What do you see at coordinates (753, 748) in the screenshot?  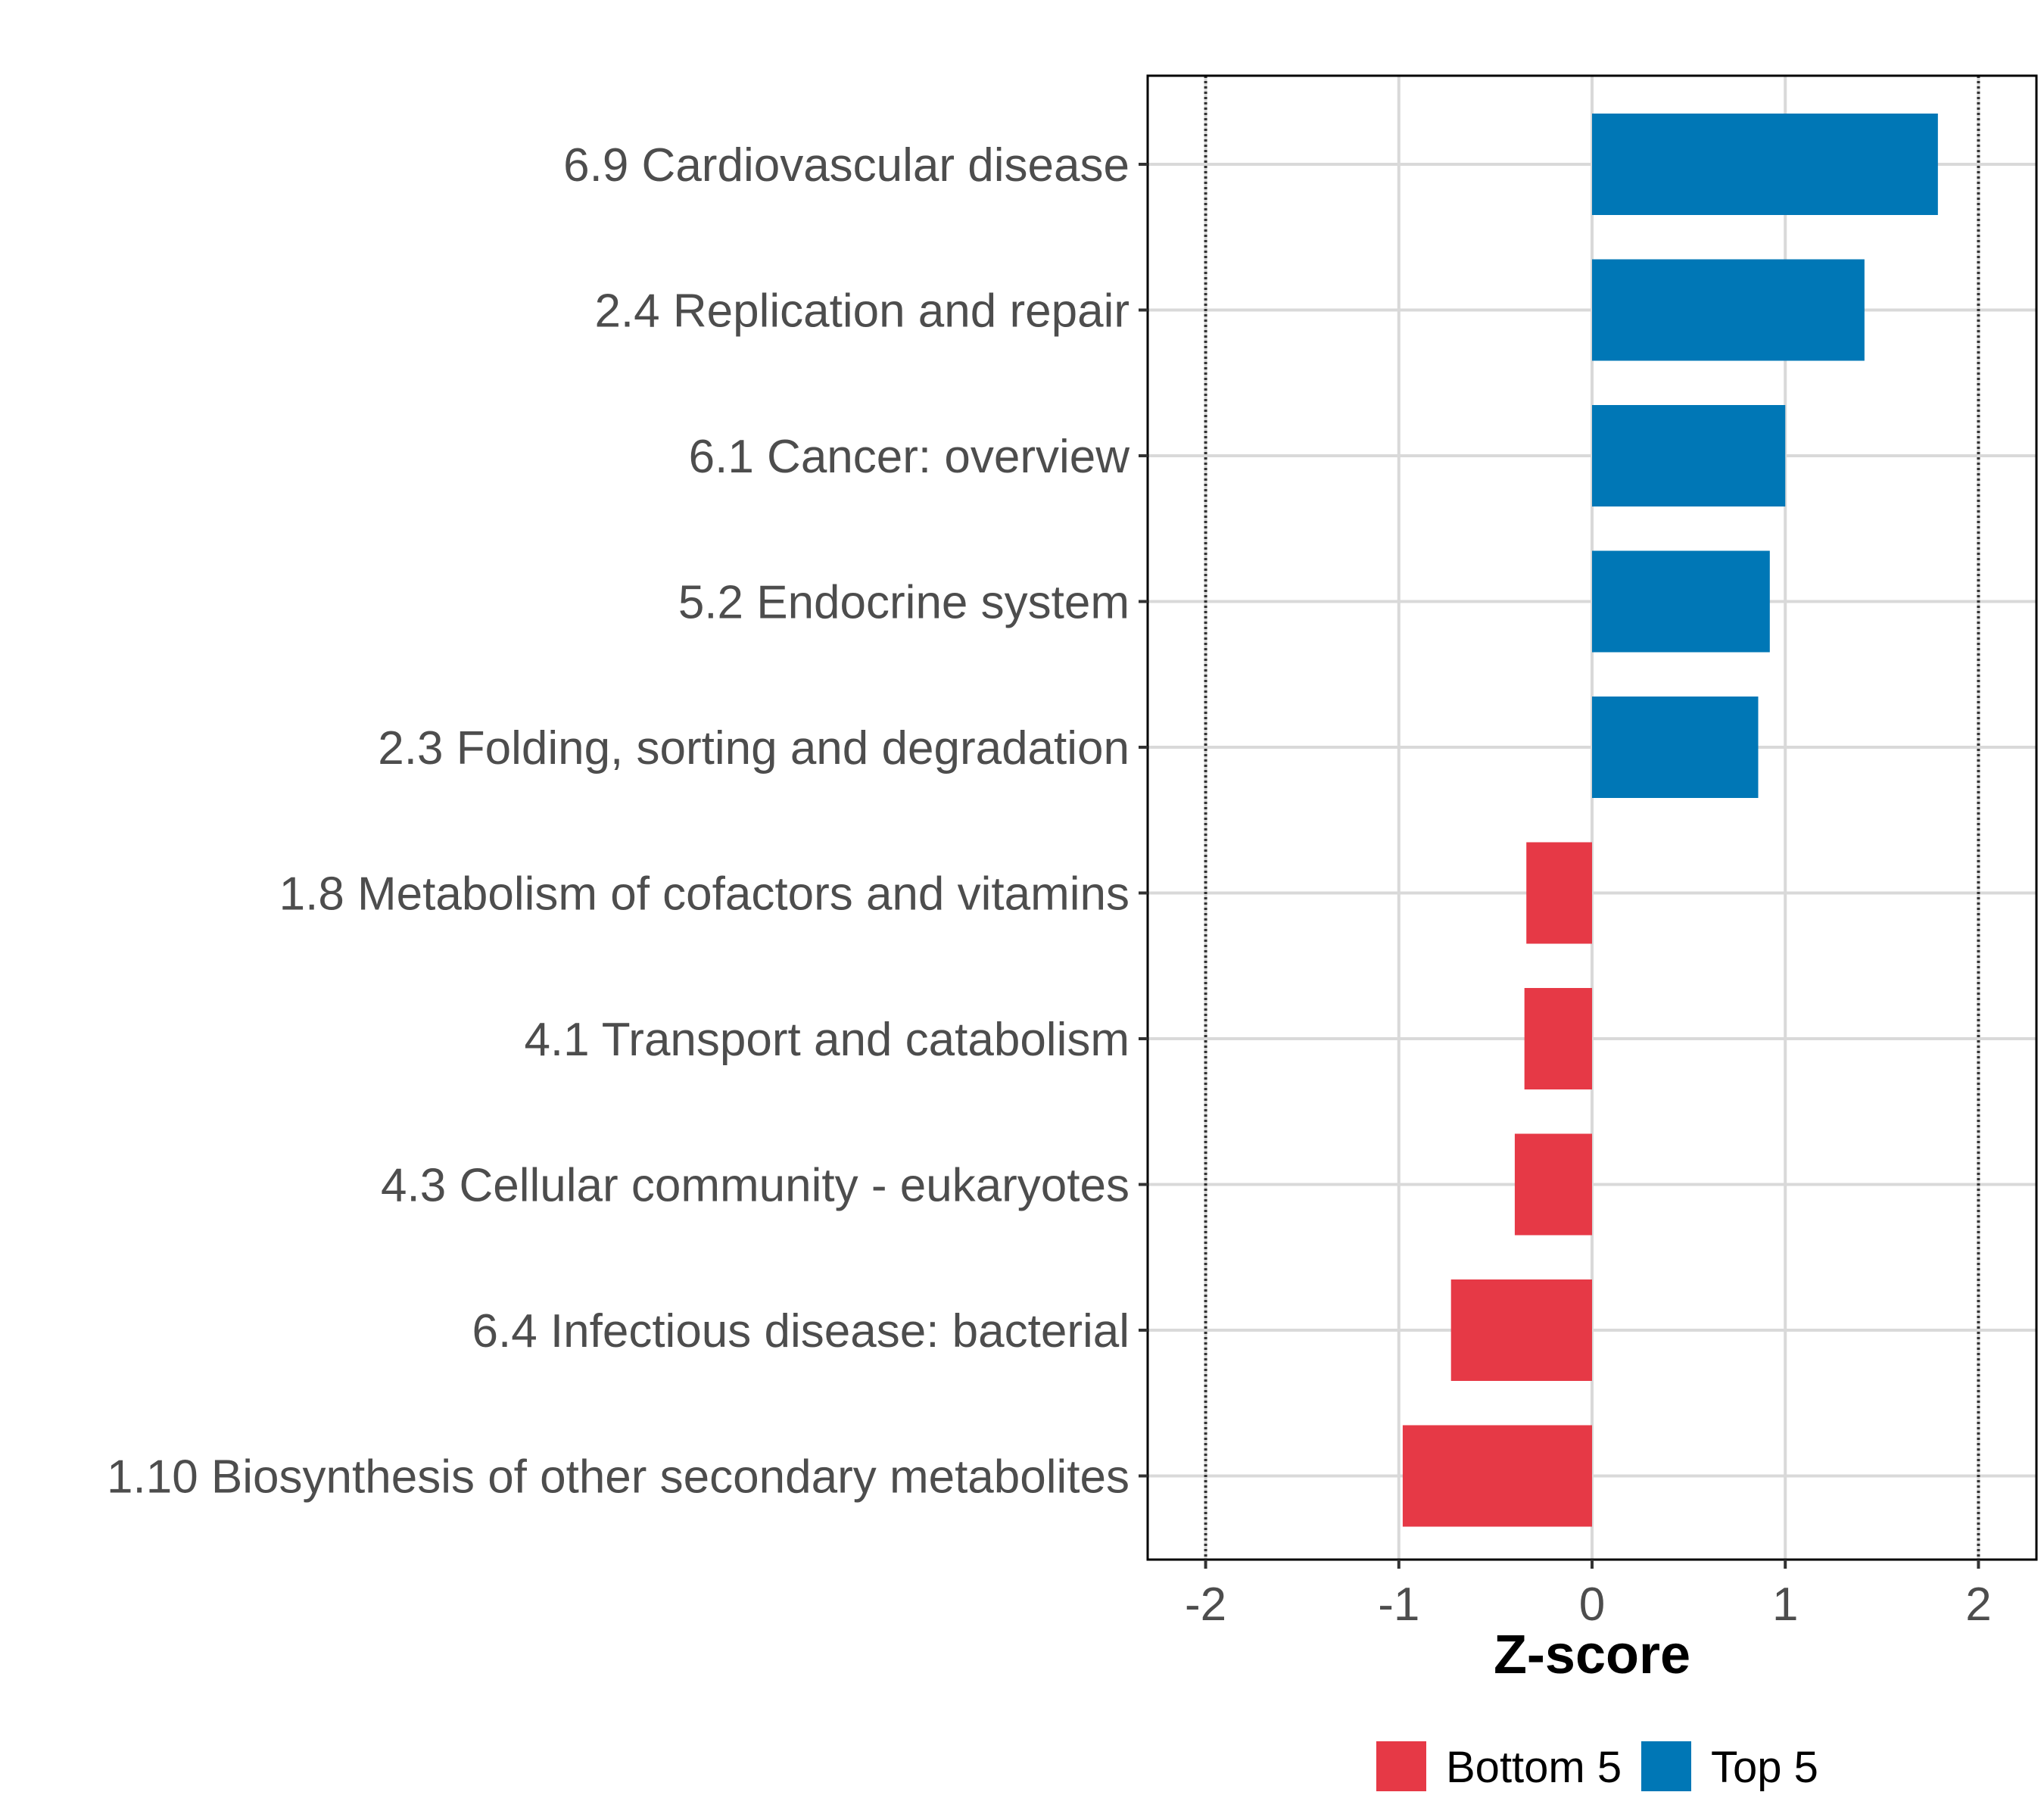 I see `category-label: 2.3 Folding, sorting and degradation` at bounding box center [753, 748].